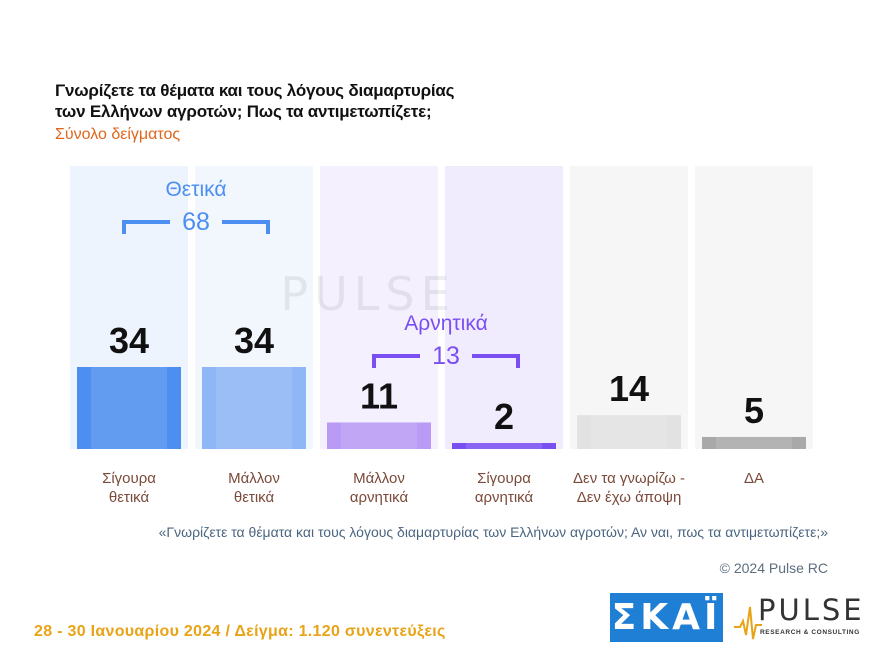  I want to click on group-αρνητικά-total: 13, so click(446, 356).